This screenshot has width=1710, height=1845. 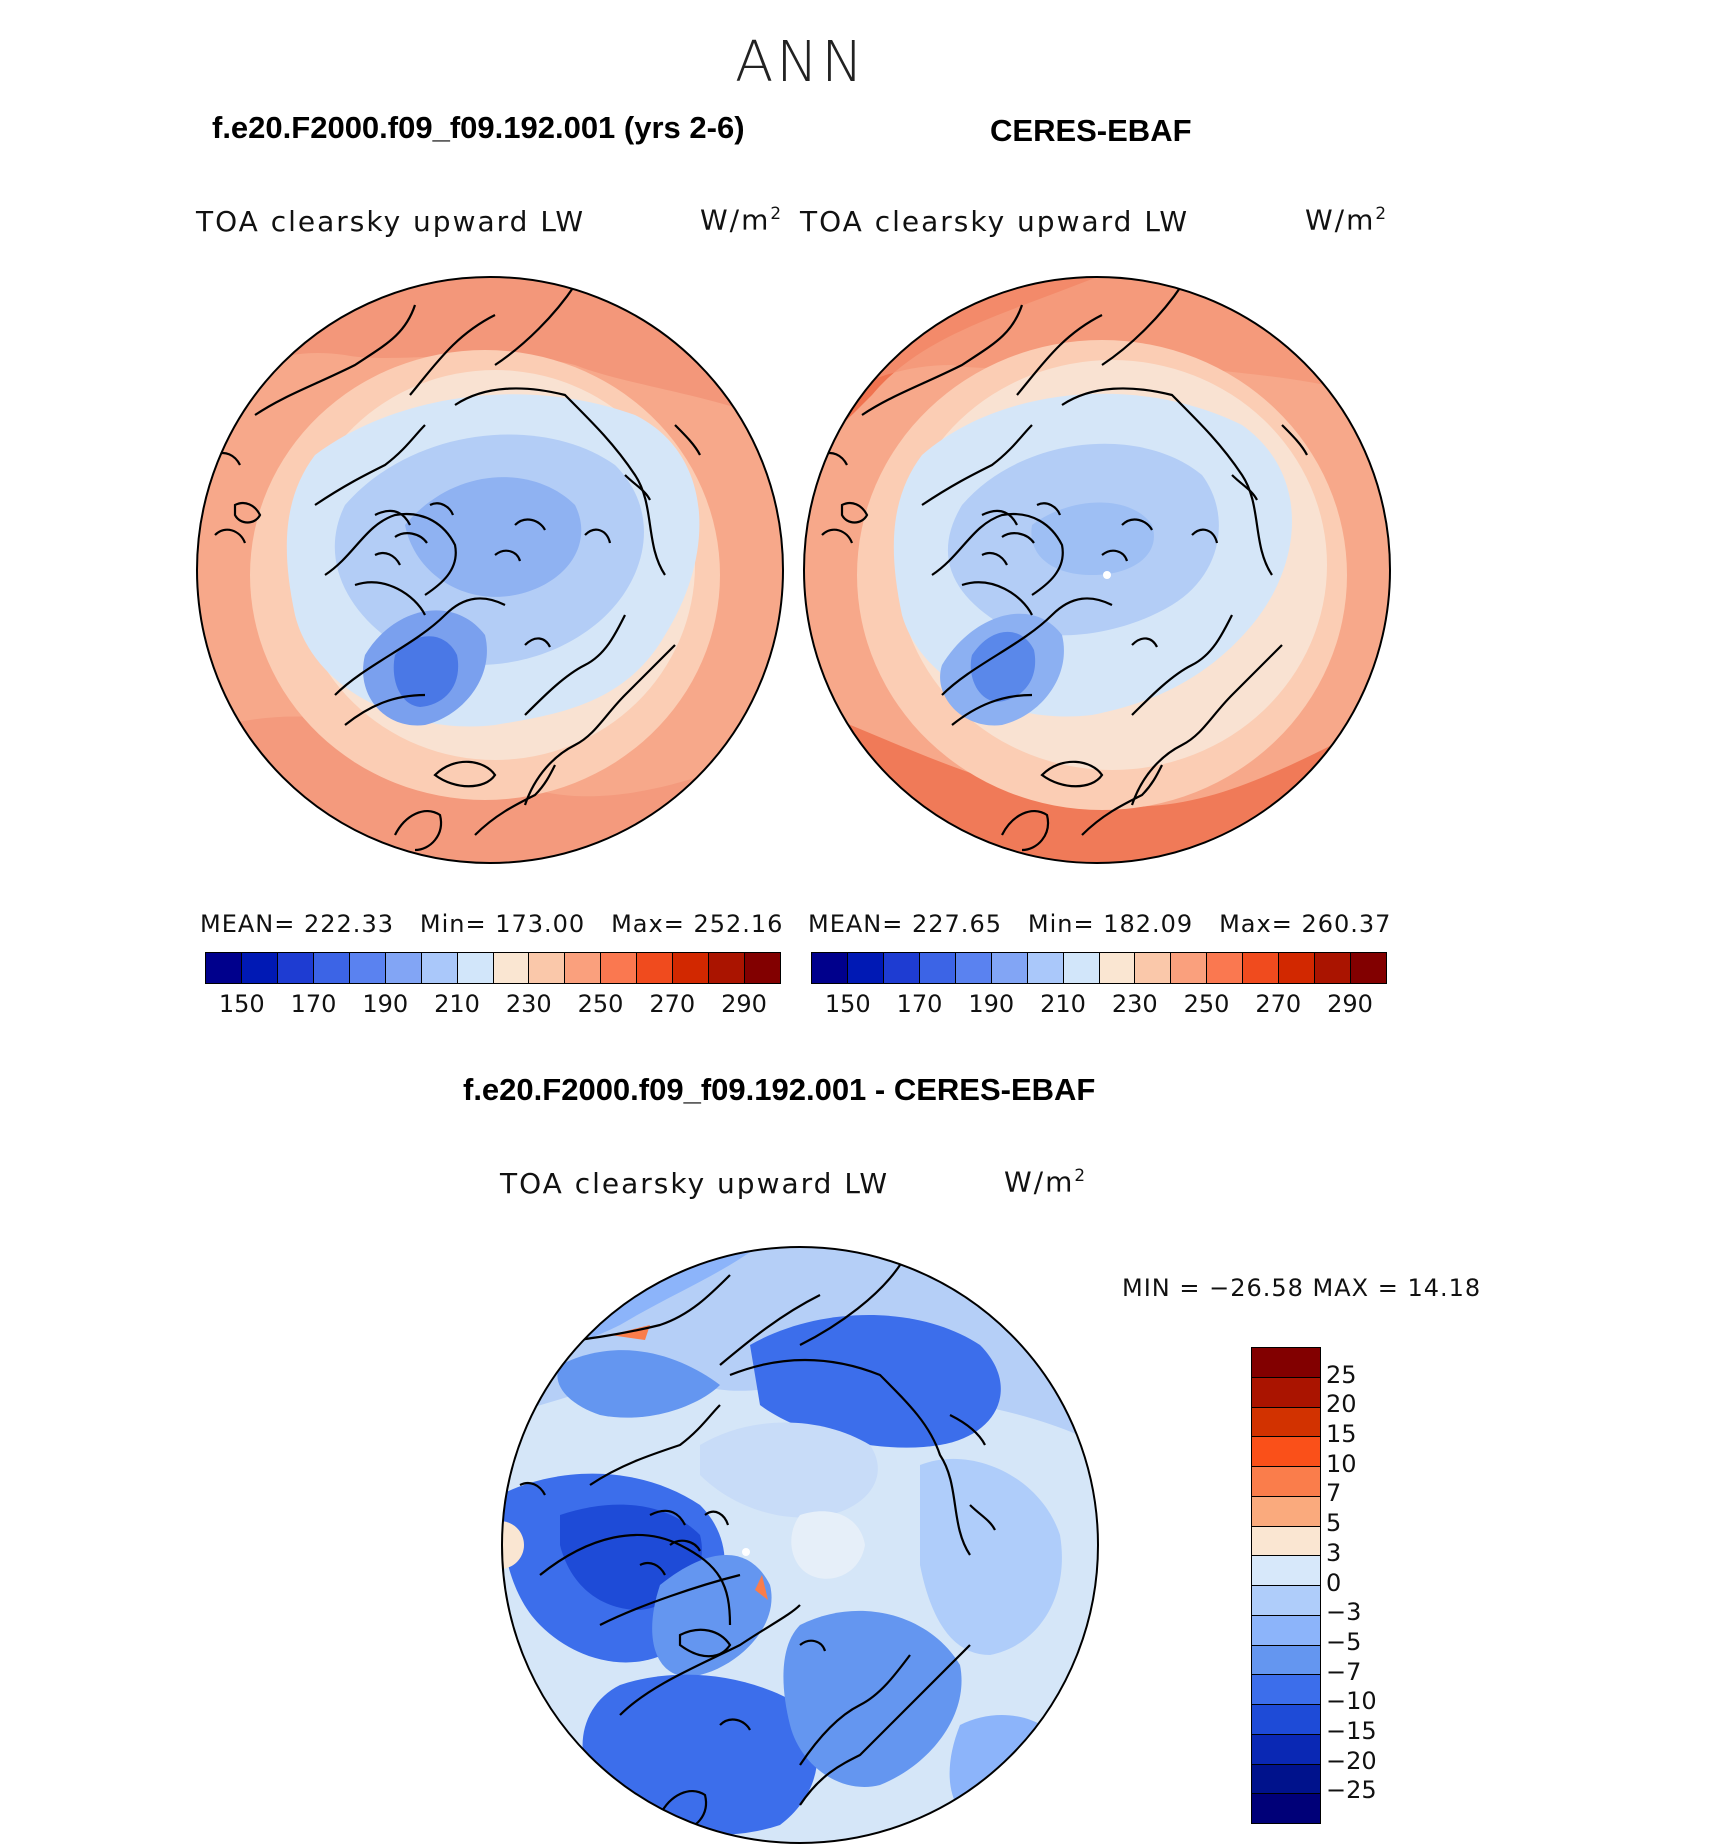 I want to click on left-colorbar, so click(x=493, y=968).